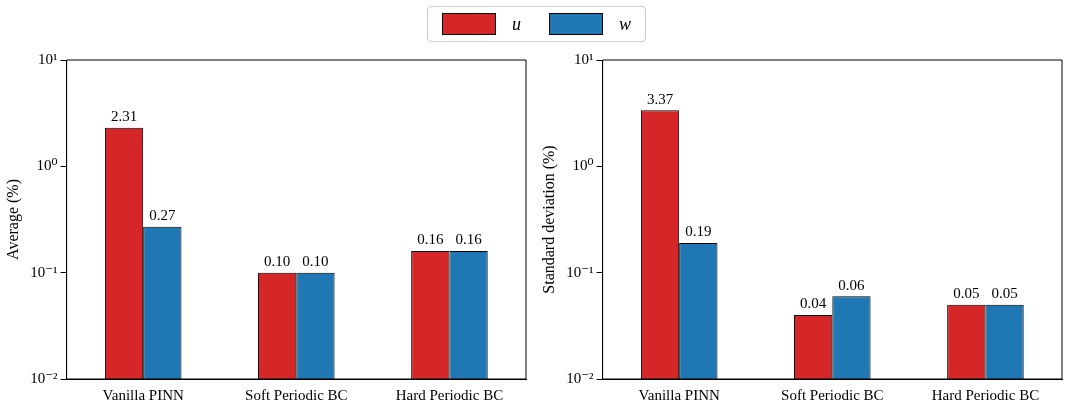 Image resolution: width=1073 pixels, height=408 pixels. I want to click on y-axis-title: Standard deviation (%), so click(548, 219).